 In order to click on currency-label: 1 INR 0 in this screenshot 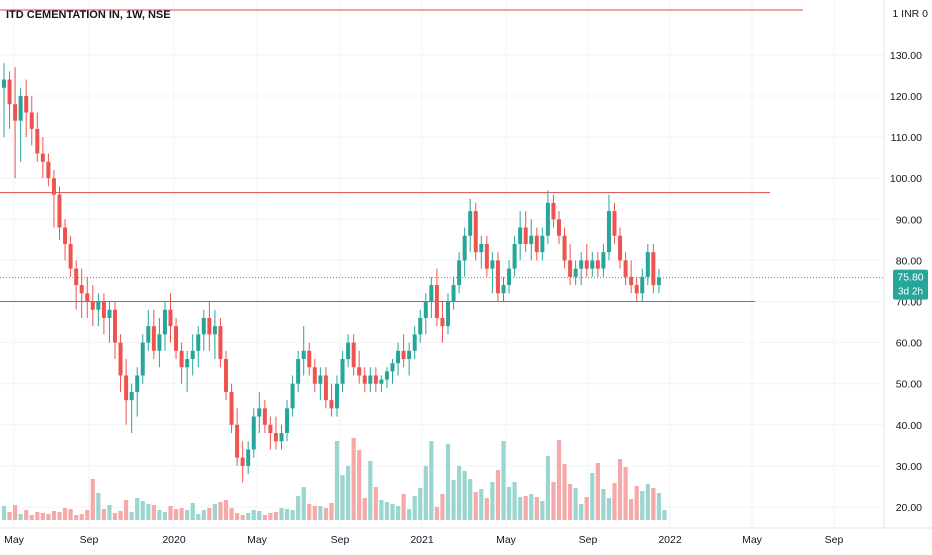, I will do `click(910, 14)`.